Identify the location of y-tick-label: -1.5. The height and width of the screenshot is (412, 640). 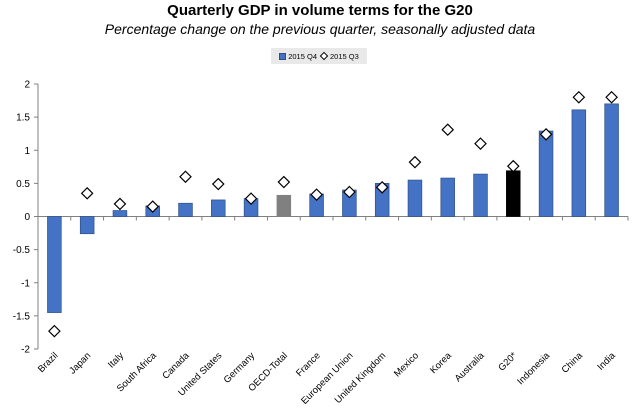
(22, 316).